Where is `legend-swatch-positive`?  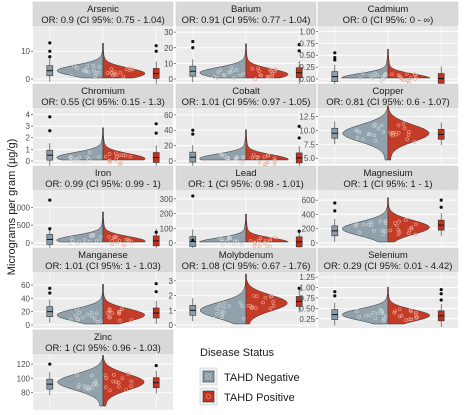
legend-swatch-positive is located at coordinates (208, 396).